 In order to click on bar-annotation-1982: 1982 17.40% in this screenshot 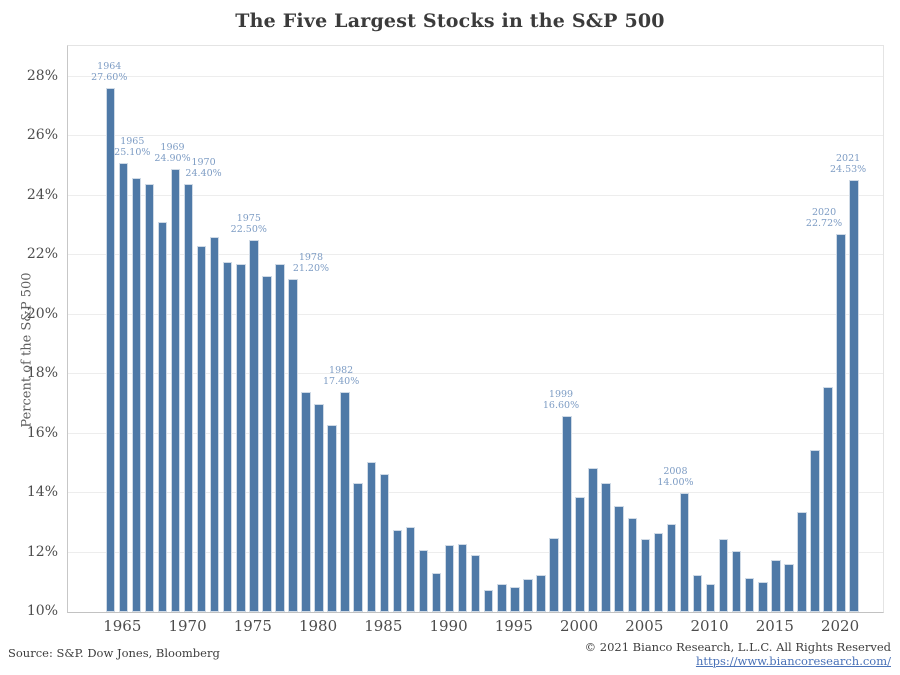, I will do `click(341, 376)`.